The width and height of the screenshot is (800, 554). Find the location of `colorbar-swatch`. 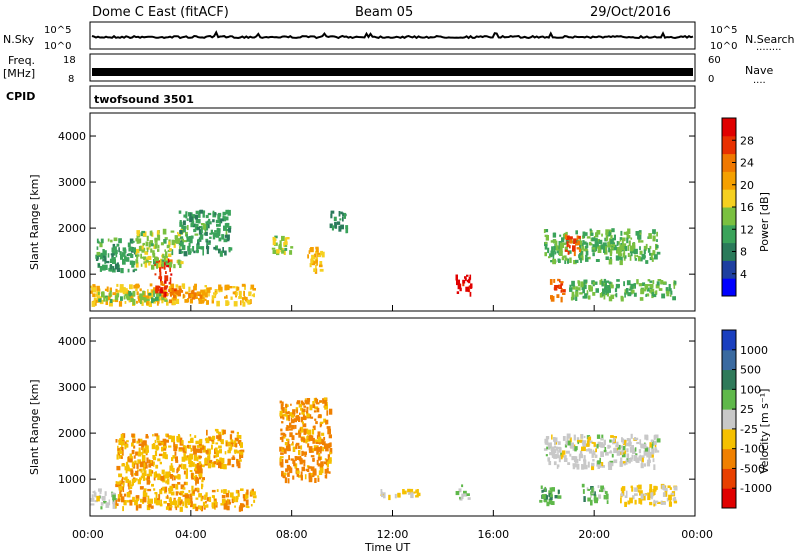

colorbar-swatch is located at coordinates (729, 145).